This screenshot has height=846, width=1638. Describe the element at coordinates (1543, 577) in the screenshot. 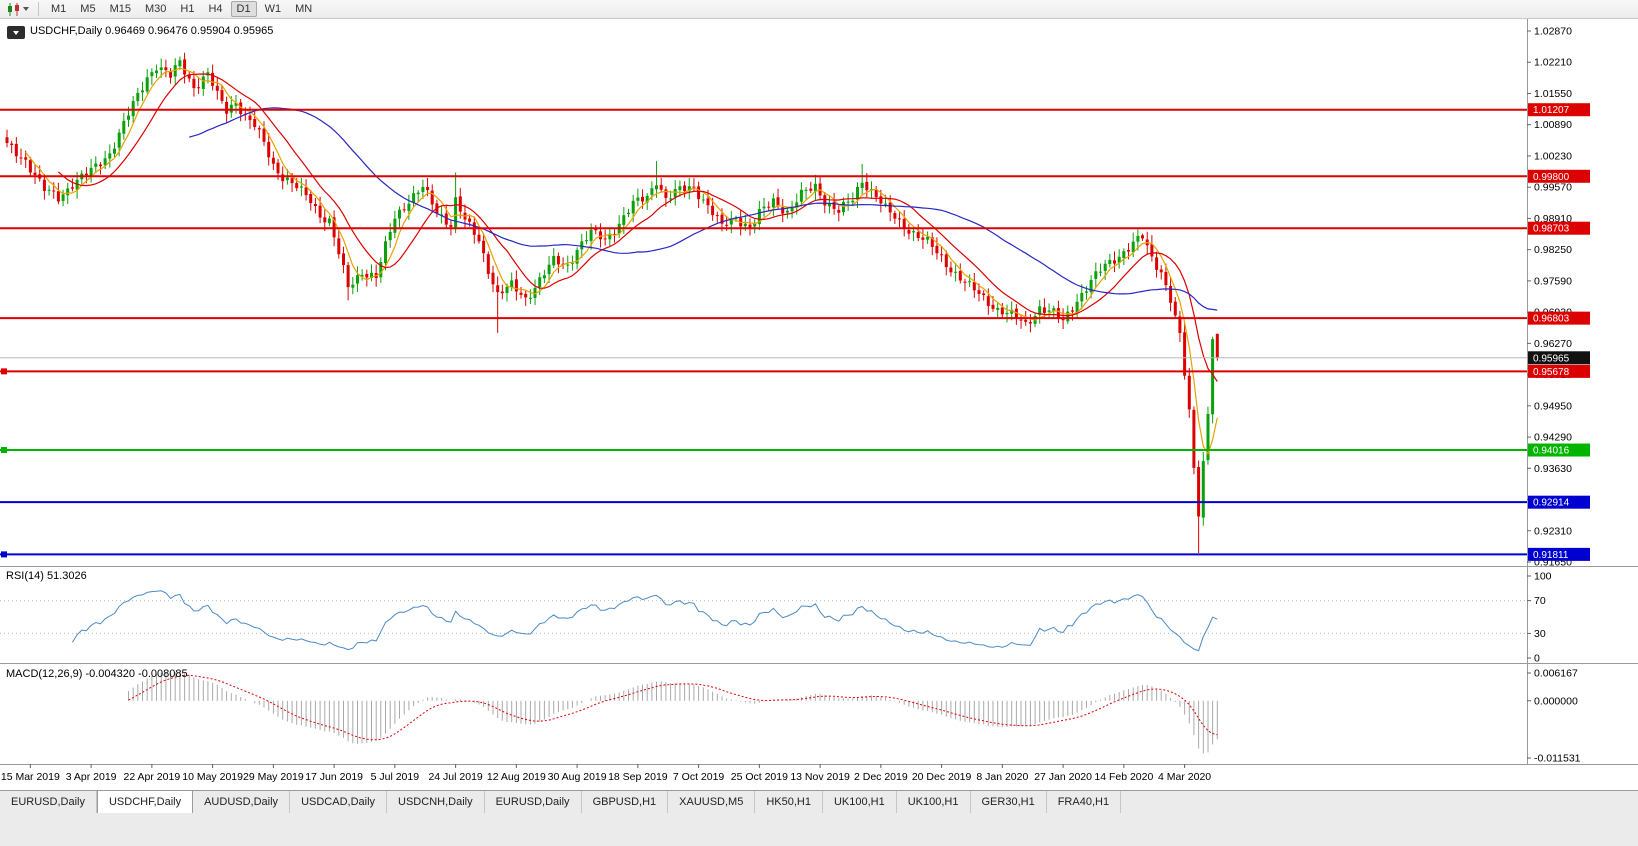

I see `svg-text: 100` at that location.